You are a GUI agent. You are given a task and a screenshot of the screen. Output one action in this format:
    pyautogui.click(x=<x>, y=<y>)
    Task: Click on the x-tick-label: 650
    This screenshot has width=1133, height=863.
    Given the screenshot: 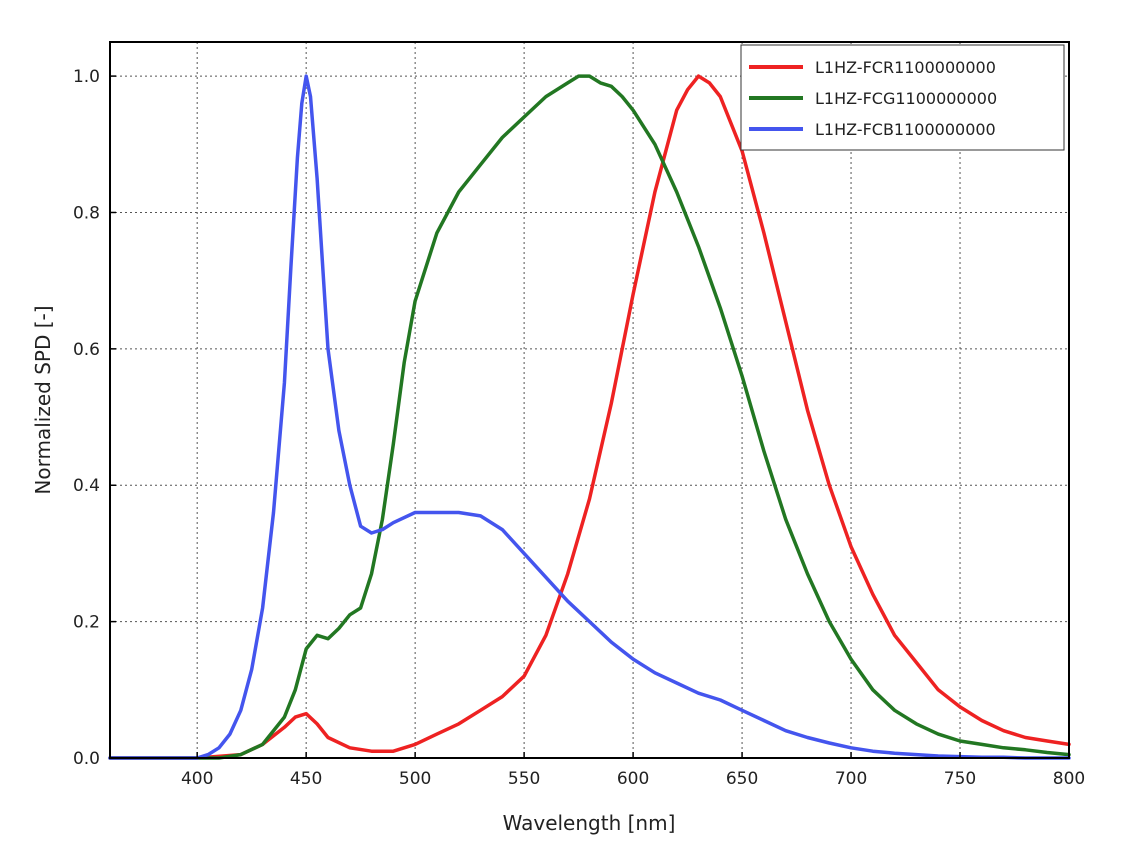 What is the action you would take?
    pyautogui.click(x=742, y=779)
    